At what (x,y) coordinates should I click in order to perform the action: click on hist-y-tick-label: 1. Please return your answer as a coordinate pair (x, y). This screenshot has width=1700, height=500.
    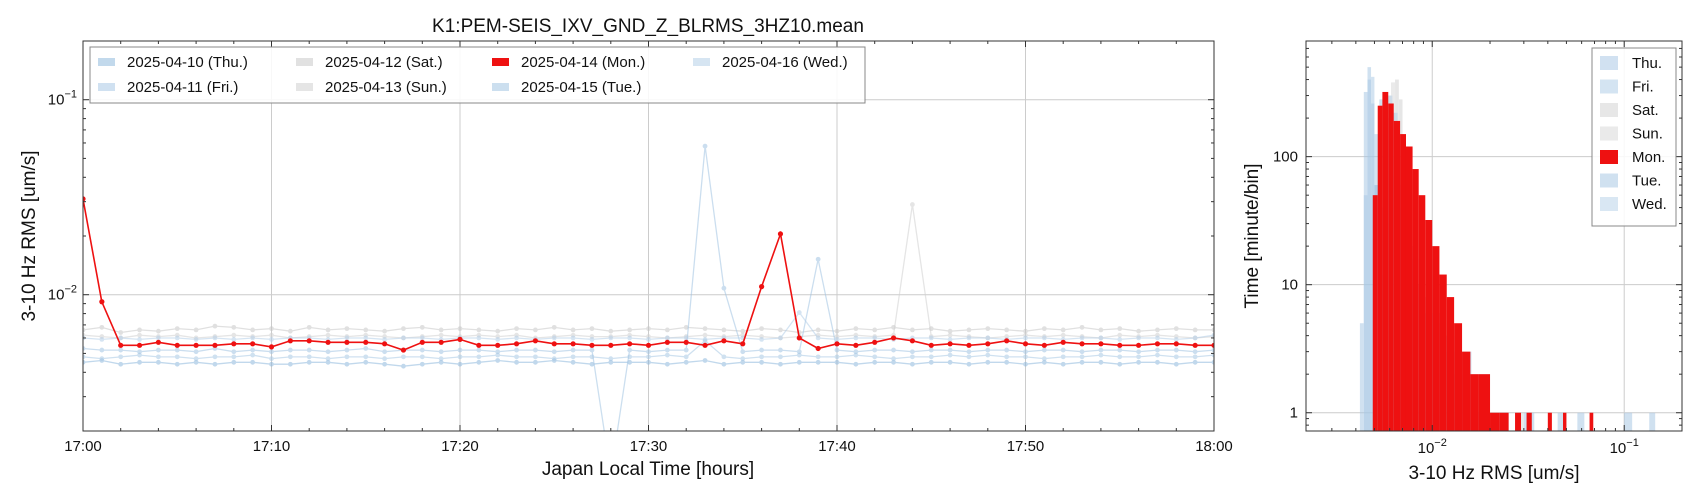
    Looking at the image, I should click on (1294, 413).